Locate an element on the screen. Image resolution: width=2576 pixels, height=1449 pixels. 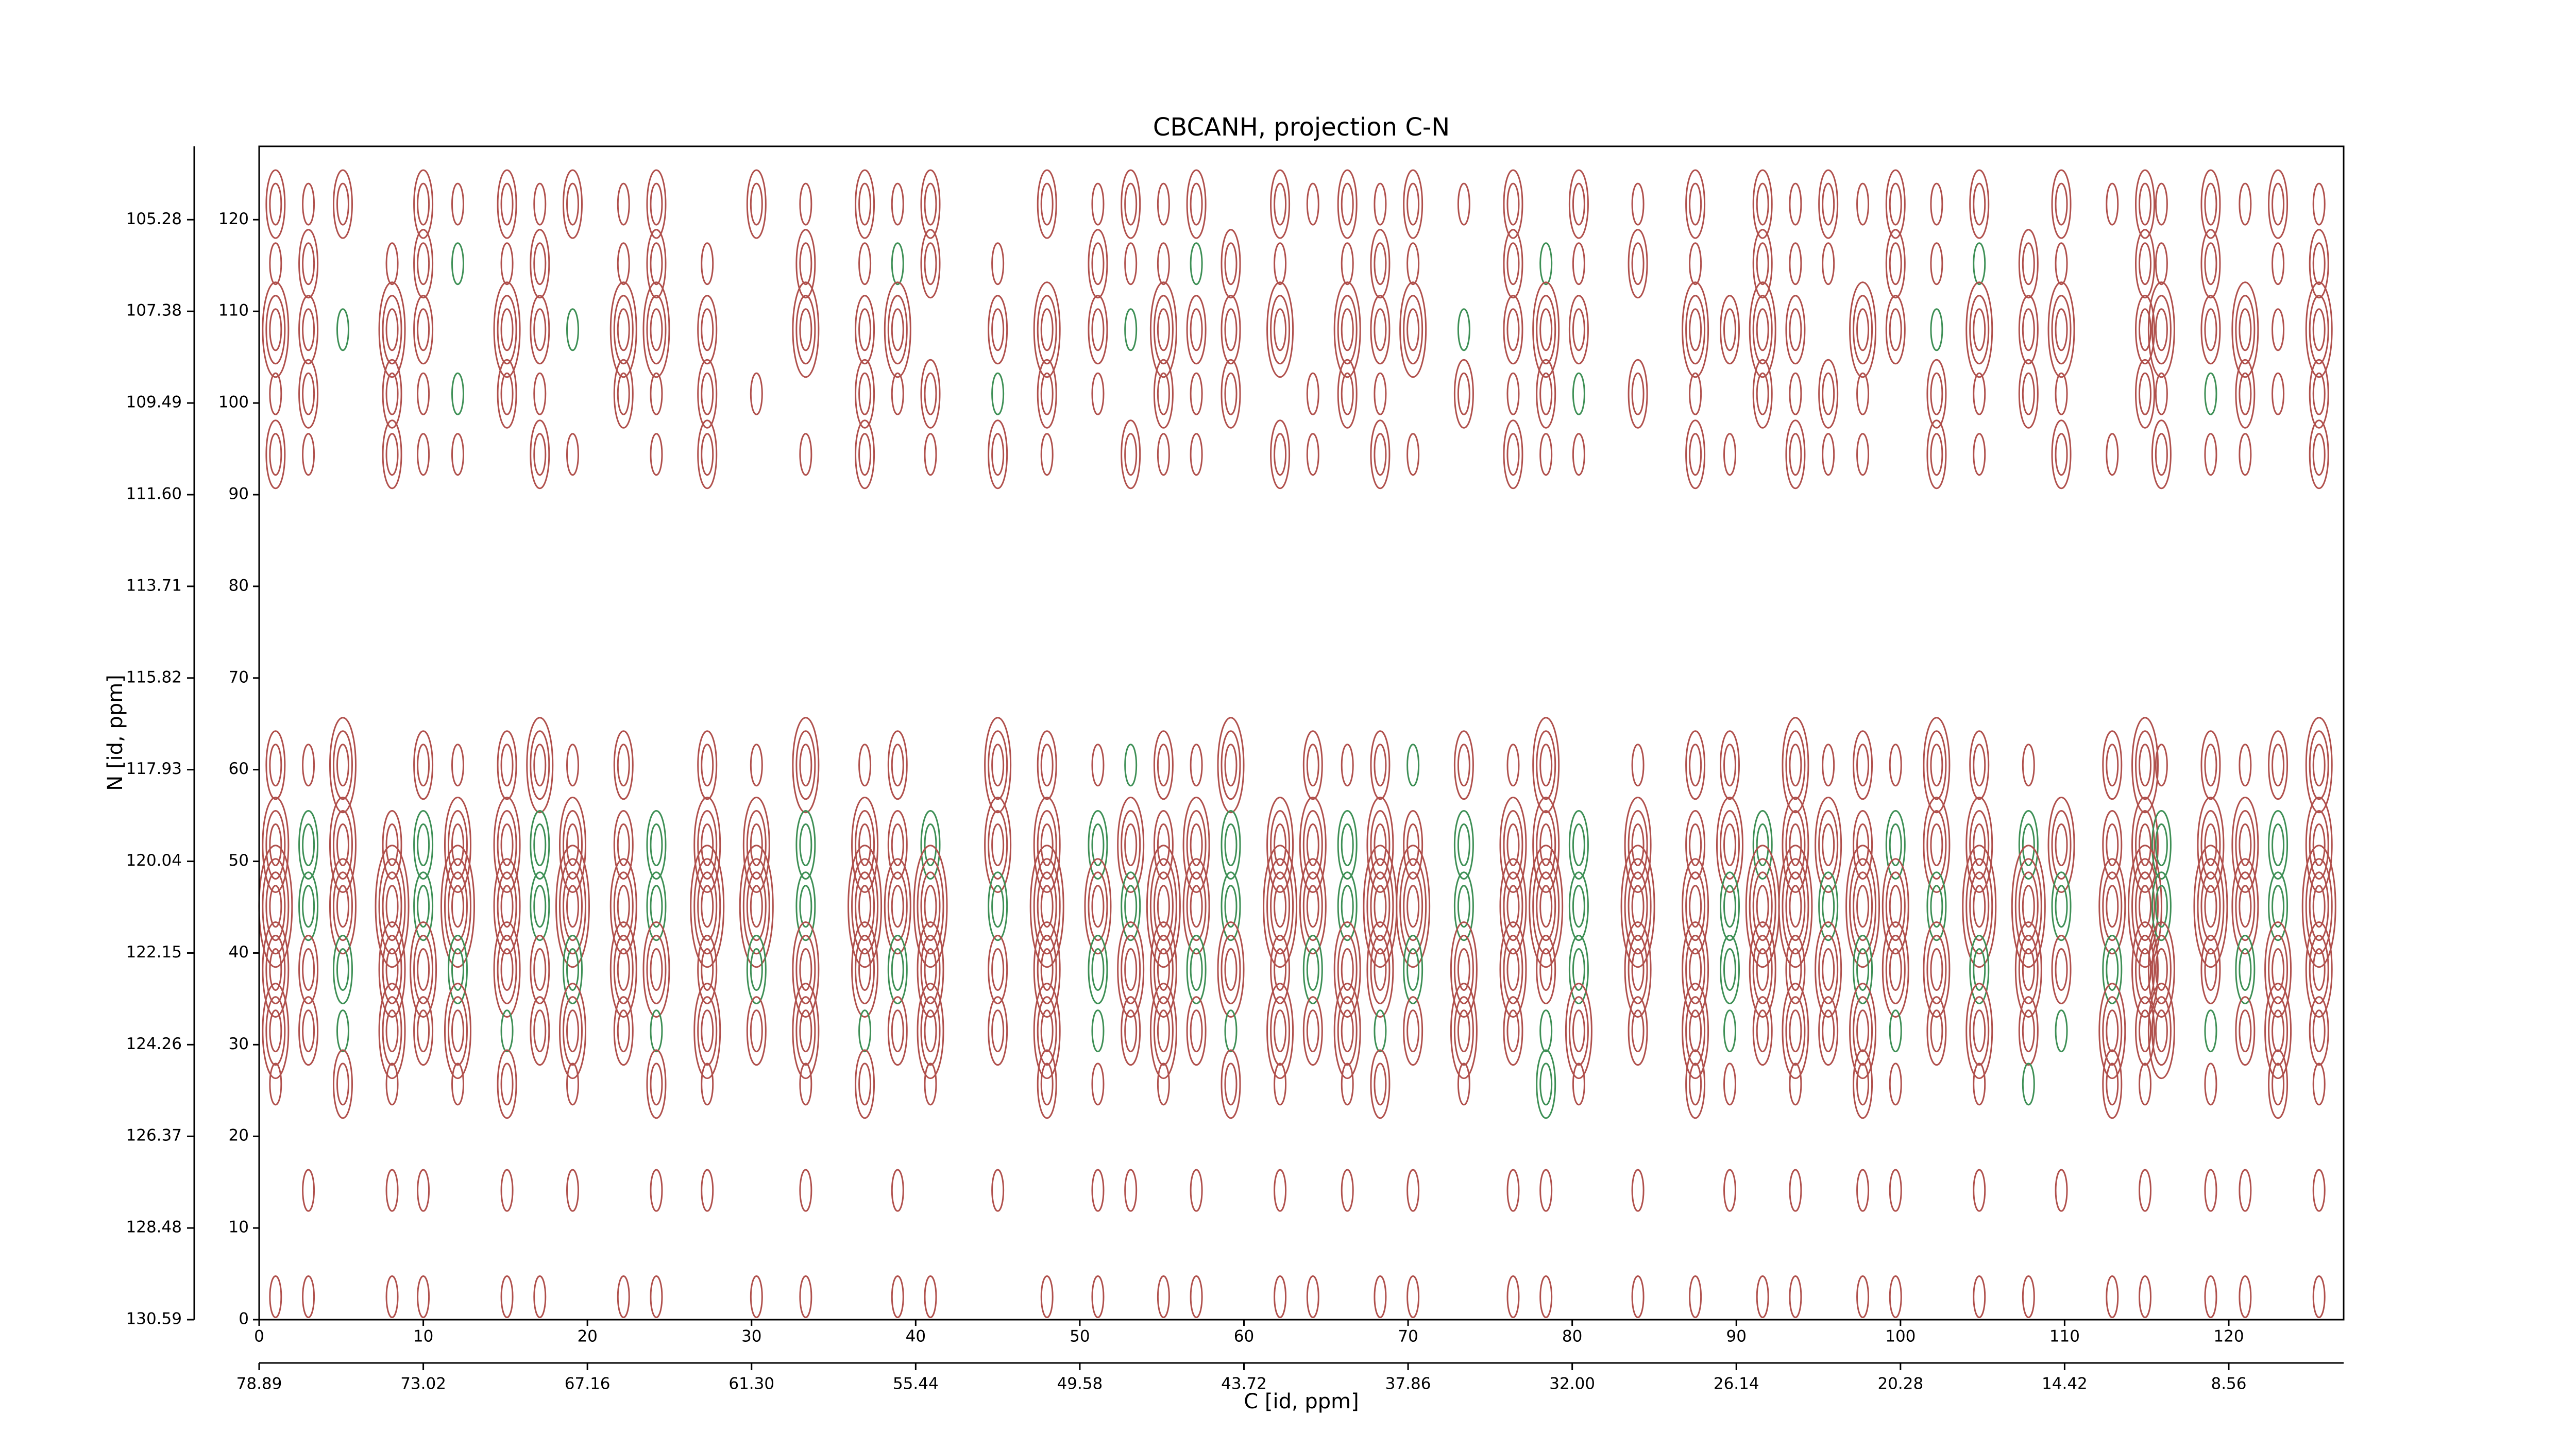
y2-tick-label: 109.49 is located at coordinates (154, 402).